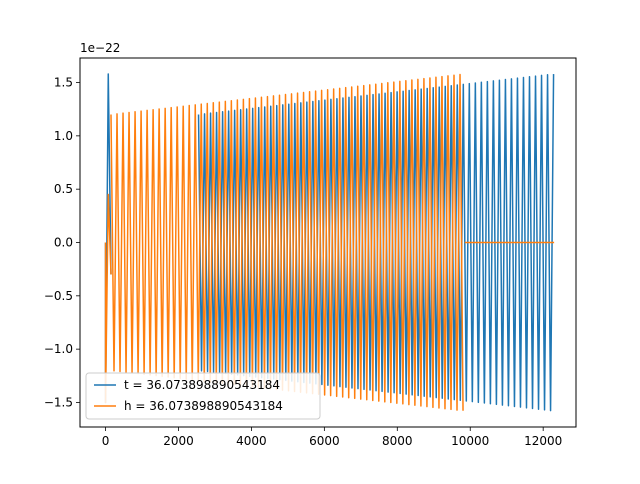  I want to click on legend-box, so click(203, 396).